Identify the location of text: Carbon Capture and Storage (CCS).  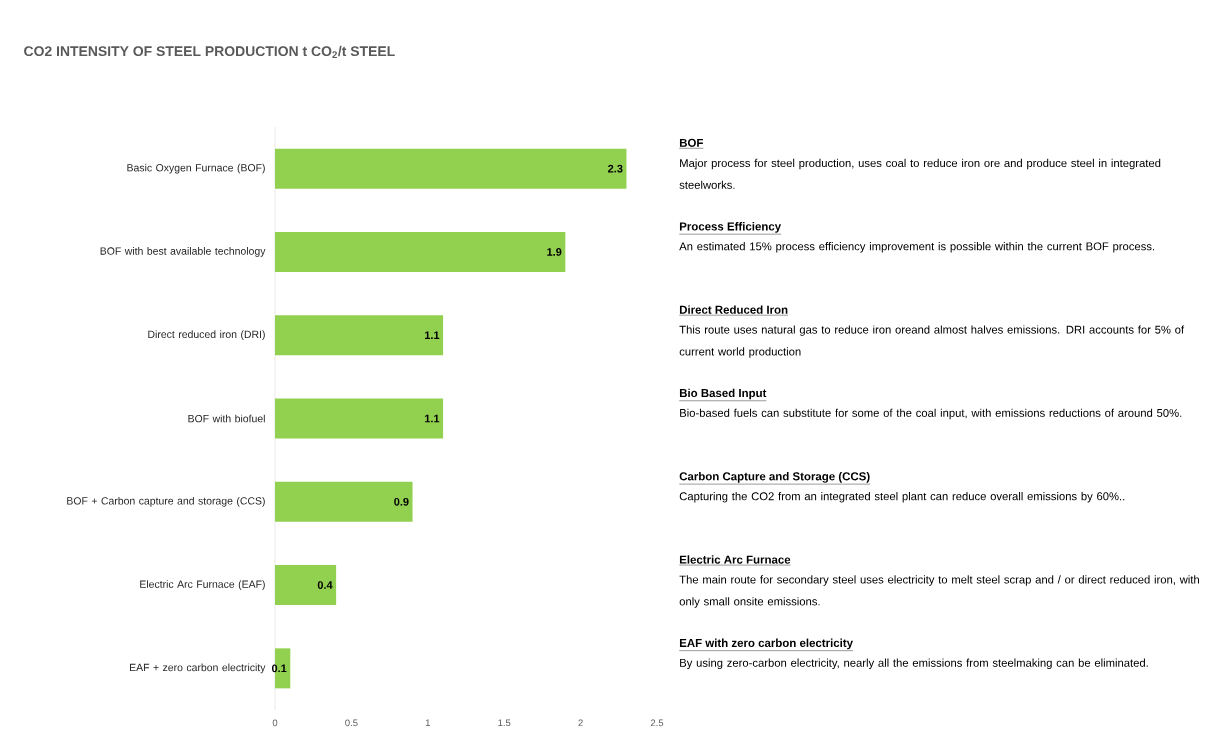
(774, 477).